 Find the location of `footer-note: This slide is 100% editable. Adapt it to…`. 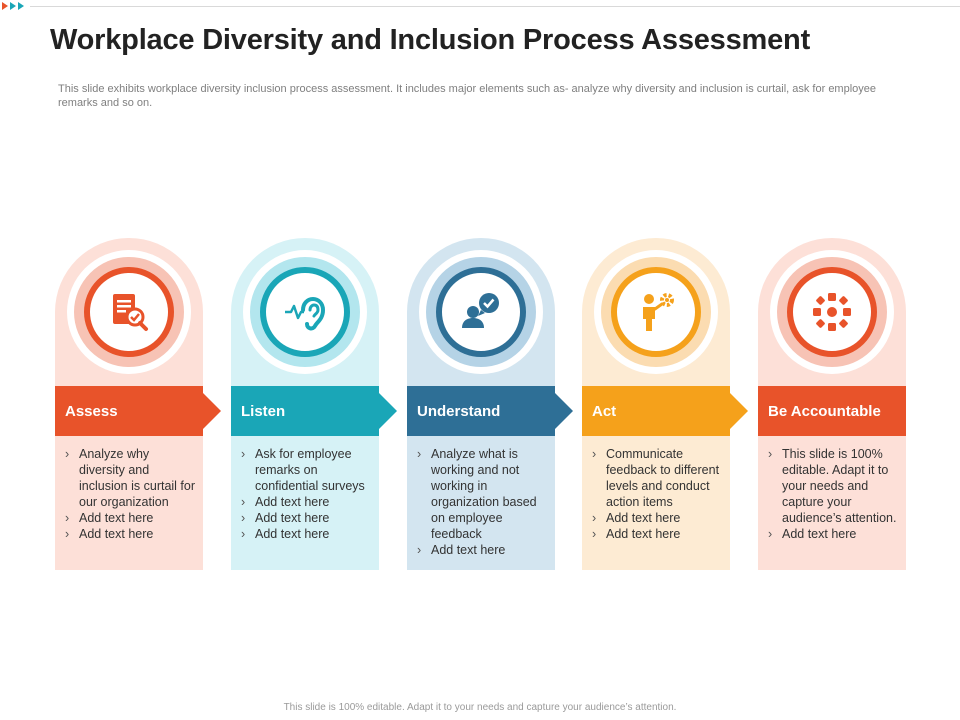

footer-note: This slide is 100% editable. Adapt it to… is located at coordinates (480, 707).